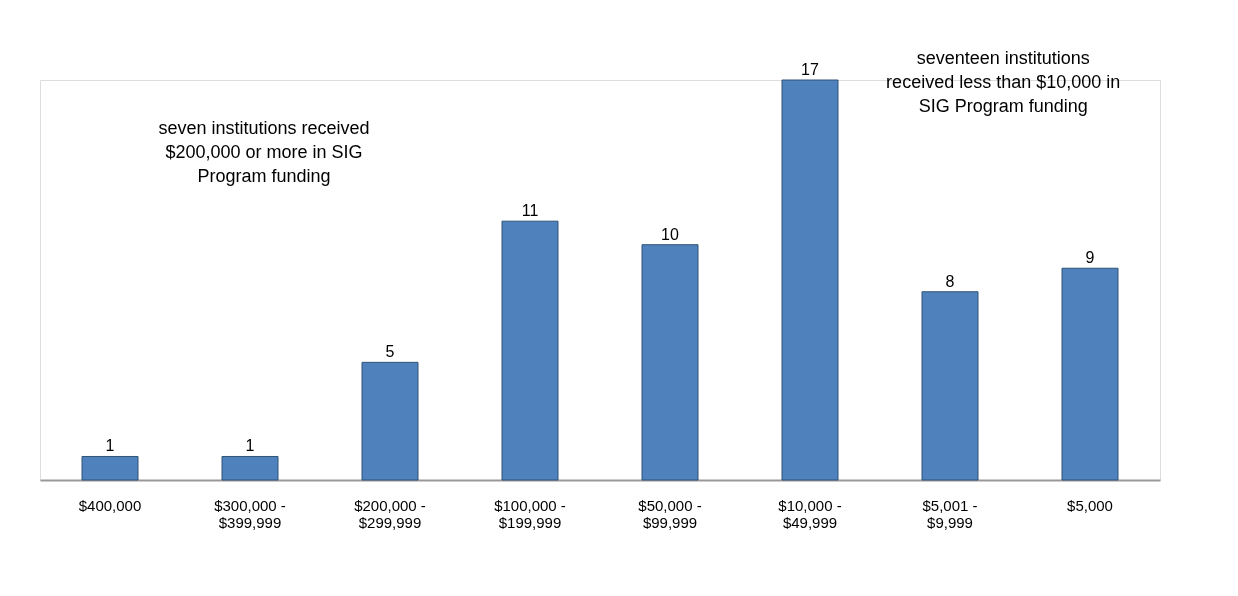 This screenshot has height=596, width=1238. Describe the element at coordinates (530, 513) in the screenshot. I see `x-tick-label: $100,000 - $199,999` at that location.